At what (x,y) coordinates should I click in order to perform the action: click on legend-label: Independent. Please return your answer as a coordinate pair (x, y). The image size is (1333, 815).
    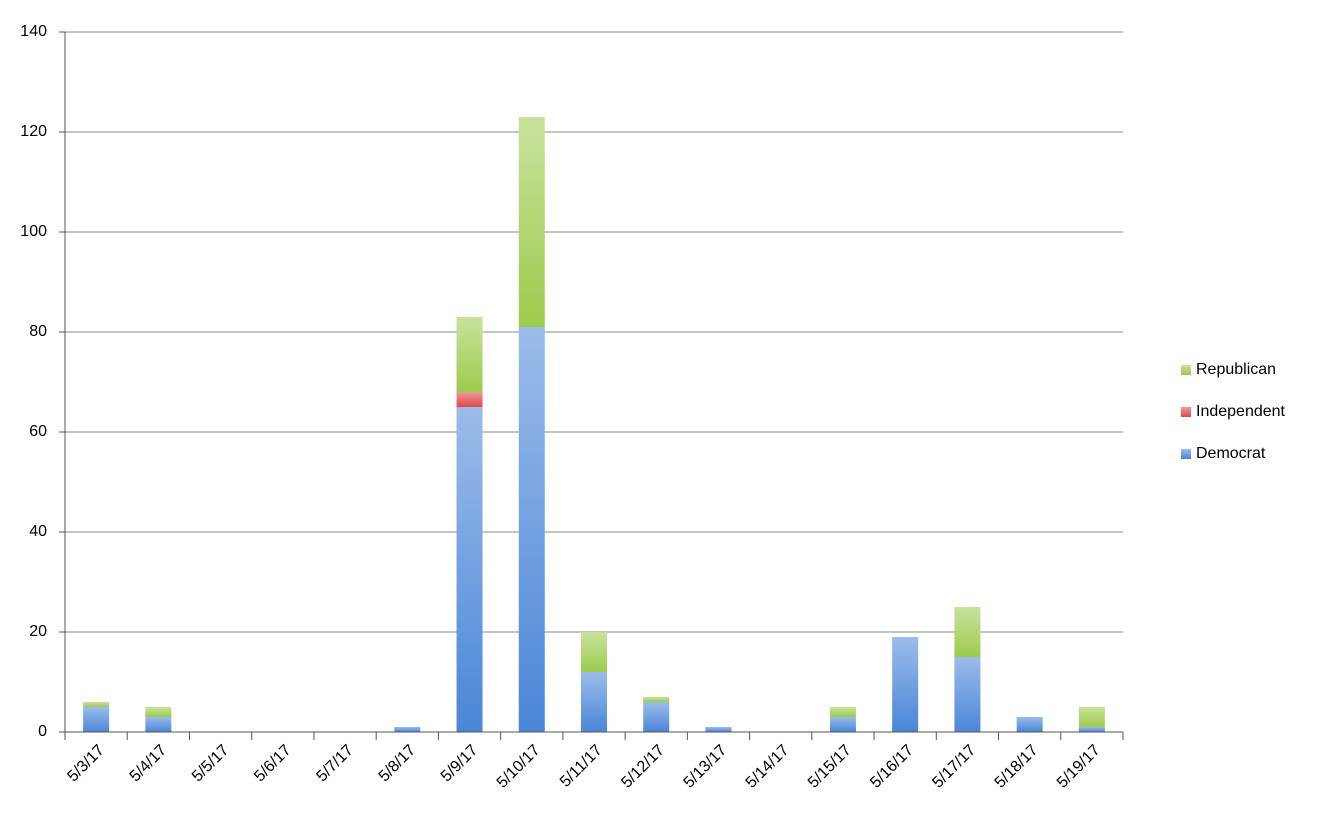
    Looking at the image, I should click on (1241, 411).